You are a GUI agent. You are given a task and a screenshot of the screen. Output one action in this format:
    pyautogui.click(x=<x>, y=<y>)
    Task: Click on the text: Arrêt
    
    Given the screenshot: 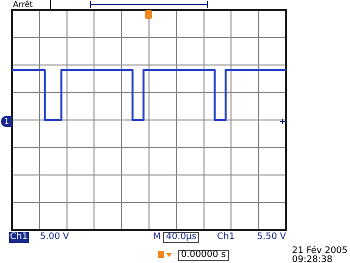 What is the action you would take?
    pyautogui.click(x=23, y=5)
    